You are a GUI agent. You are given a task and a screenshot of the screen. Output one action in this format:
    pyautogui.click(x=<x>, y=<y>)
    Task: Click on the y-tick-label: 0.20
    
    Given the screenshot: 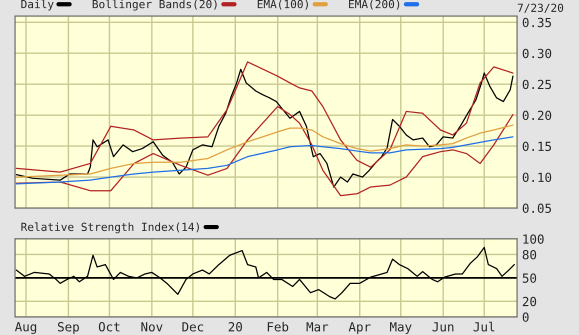 What is the action you would take?
    pyautogui.click(x=537, y=115)
    